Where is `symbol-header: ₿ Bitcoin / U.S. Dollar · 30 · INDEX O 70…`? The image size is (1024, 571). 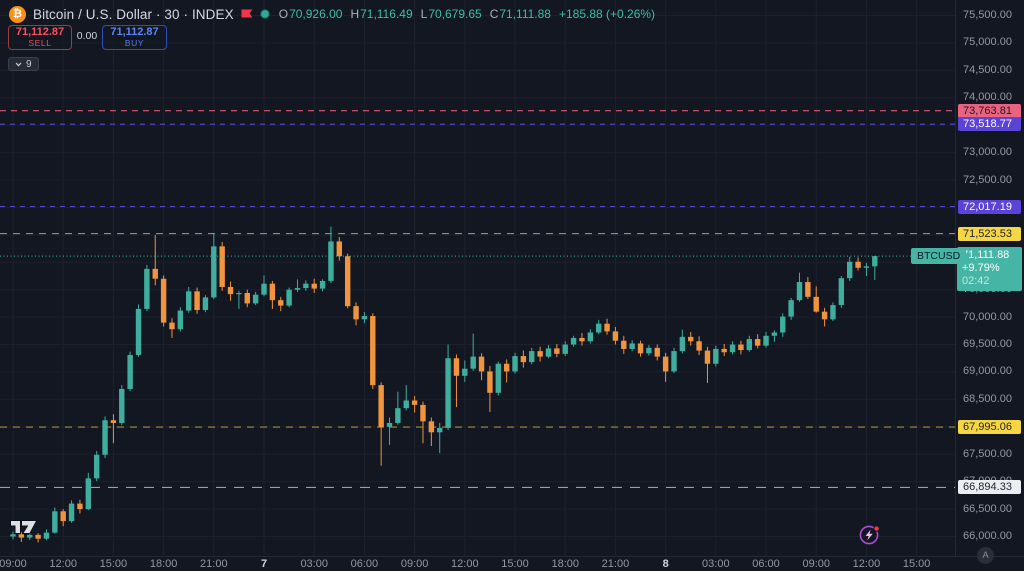
symbol-header: ₿ Bitcoin / U.S. Dollar · 30 · INDEX O 70… is located at coordinates (332, 14).